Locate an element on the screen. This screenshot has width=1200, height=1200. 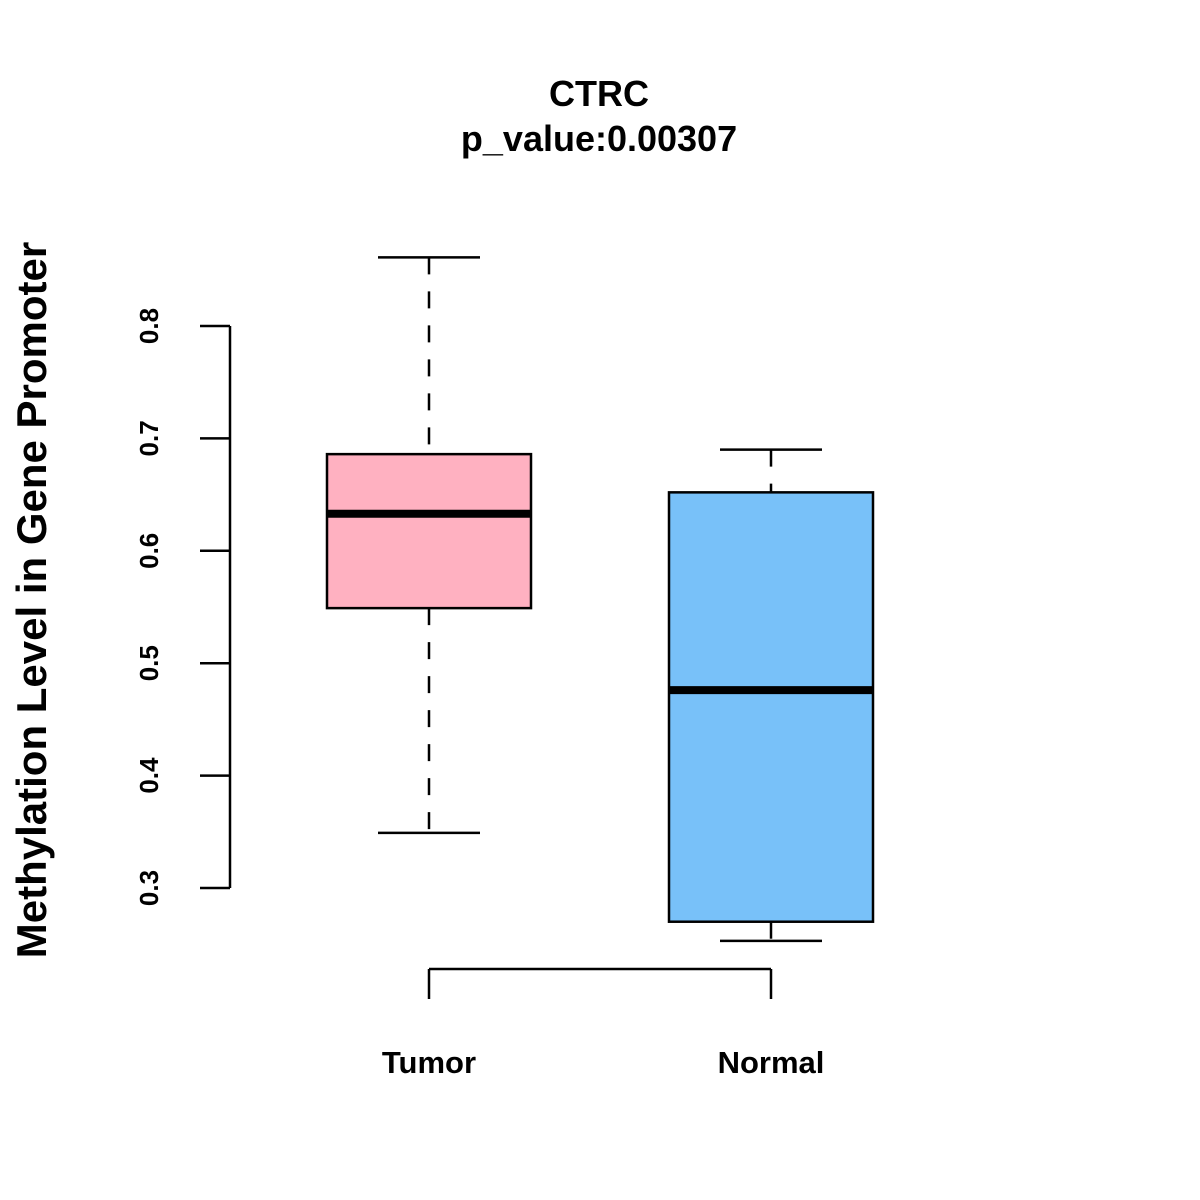
x-tick-label: Normal is located at coordinates (771, 1062).